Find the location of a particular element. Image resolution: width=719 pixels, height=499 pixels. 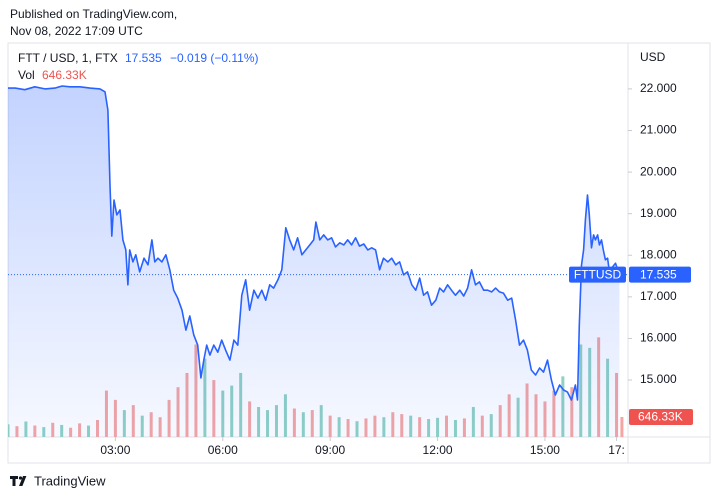

y-tick-label: 19.000 is located at coordinates (658, 213).